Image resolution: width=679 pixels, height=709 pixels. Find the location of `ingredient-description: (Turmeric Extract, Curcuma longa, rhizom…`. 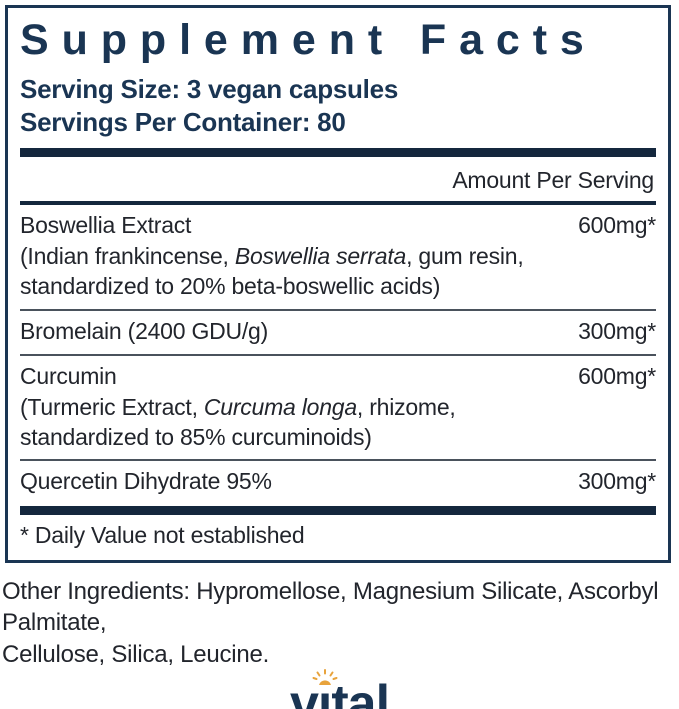

ingredient-description: (Turmeric Extract, Curcuma longa, rhizom… is located at coordinates (338, 422).